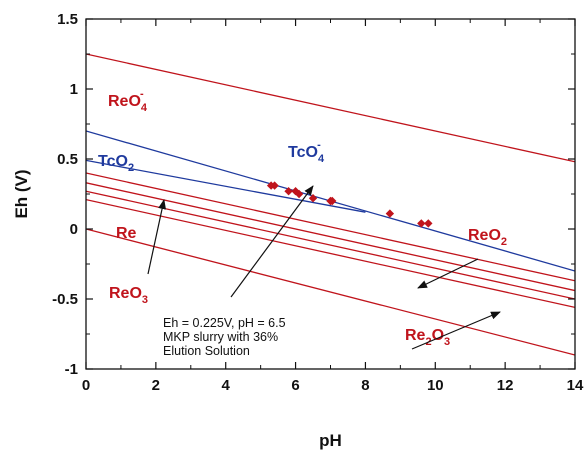 This screenshot has height=454, width=588. I want to click on annotation-text-line: Eh = 0.225V, pH = 6.5, so click(224, 323).